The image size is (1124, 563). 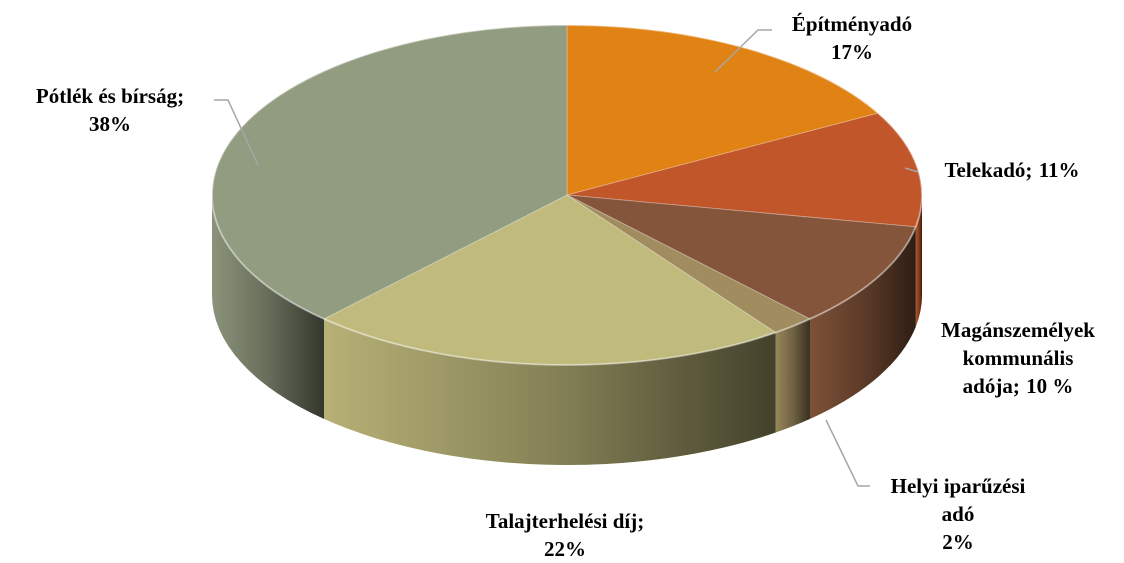 I want to click on label-value: 11%, so click(x=1059, y=170).